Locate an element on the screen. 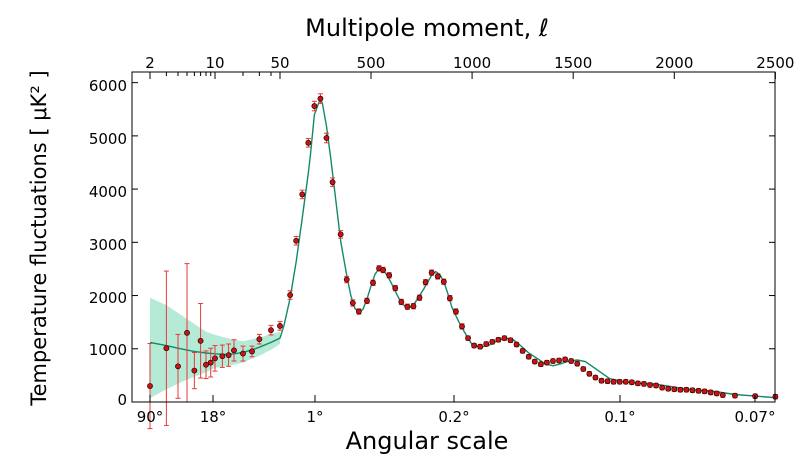 The width and height of the screenshot is (800, 467). top-tick-label: 10 is located at coordinates (214, 63).